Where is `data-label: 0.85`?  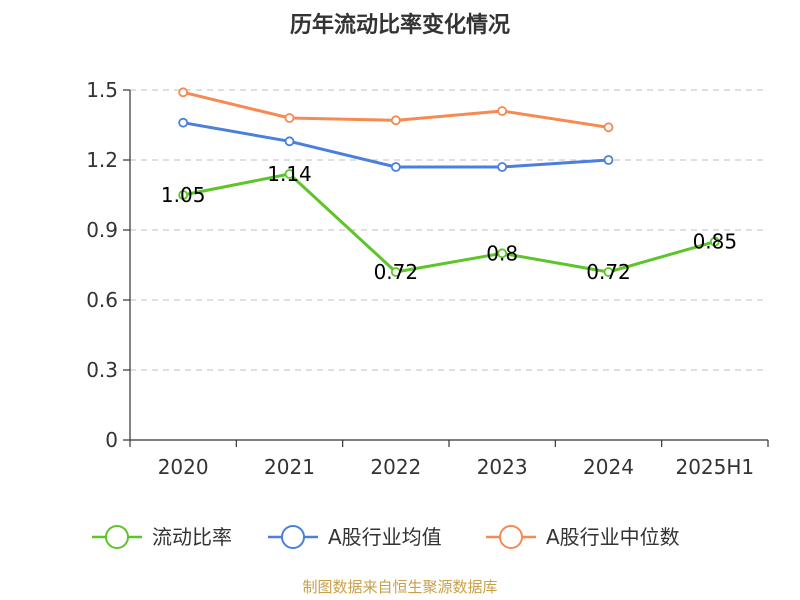 data-label: 0.85 is located at coordinates (715, 242).